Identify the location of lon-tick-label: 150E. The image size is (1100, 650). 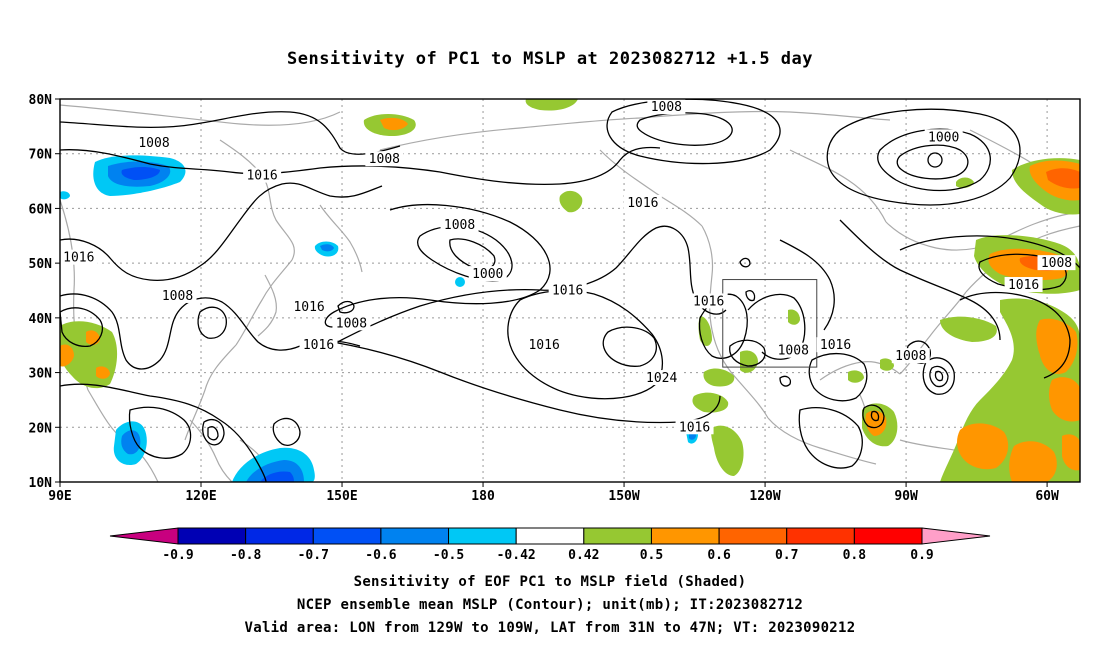
(341, 496).